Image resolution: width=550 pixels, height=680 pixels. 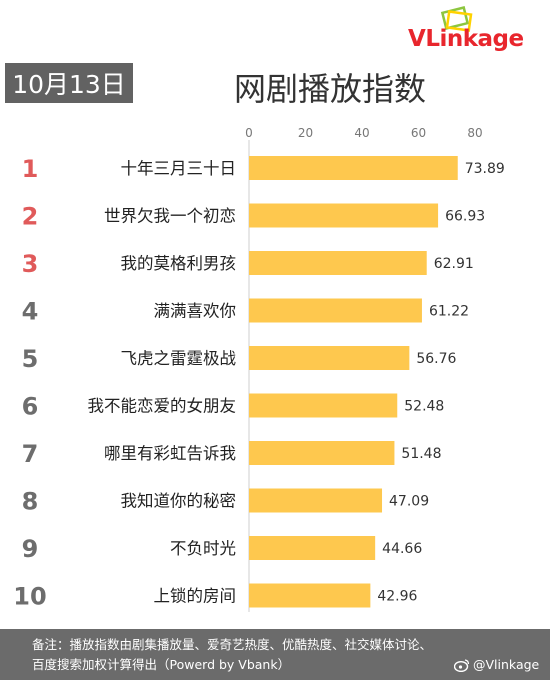 I want to click on bar-row: 3 我的莫格利男孩 62.91, so click(x=248, y=264).